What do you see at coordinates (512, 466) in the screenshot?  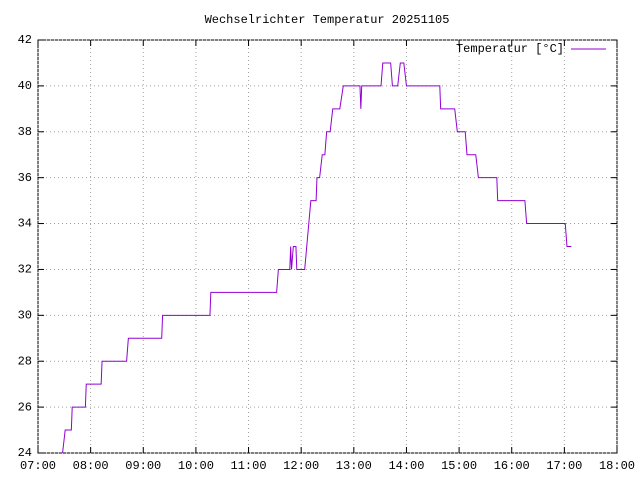 I see `x-tick-label: 16:00` at bounding box center [512, 466].